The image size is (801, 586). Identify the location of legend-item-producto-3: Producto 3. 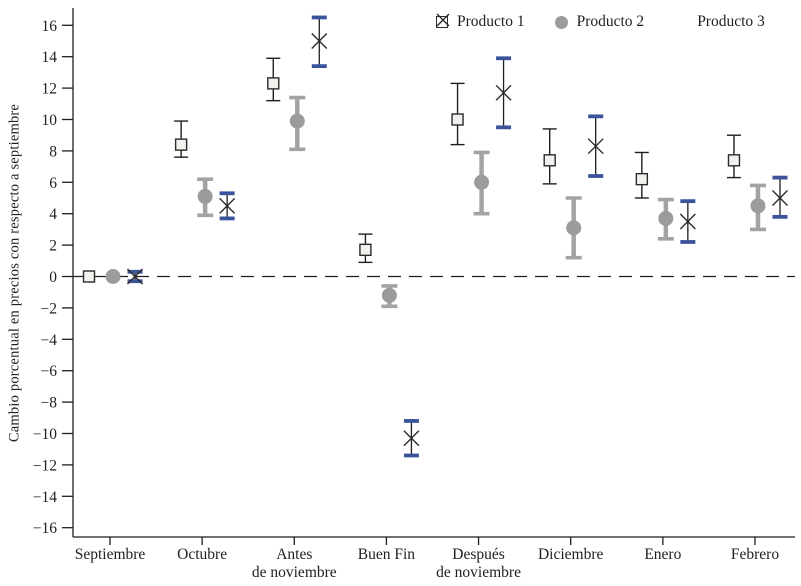
(600, 22).